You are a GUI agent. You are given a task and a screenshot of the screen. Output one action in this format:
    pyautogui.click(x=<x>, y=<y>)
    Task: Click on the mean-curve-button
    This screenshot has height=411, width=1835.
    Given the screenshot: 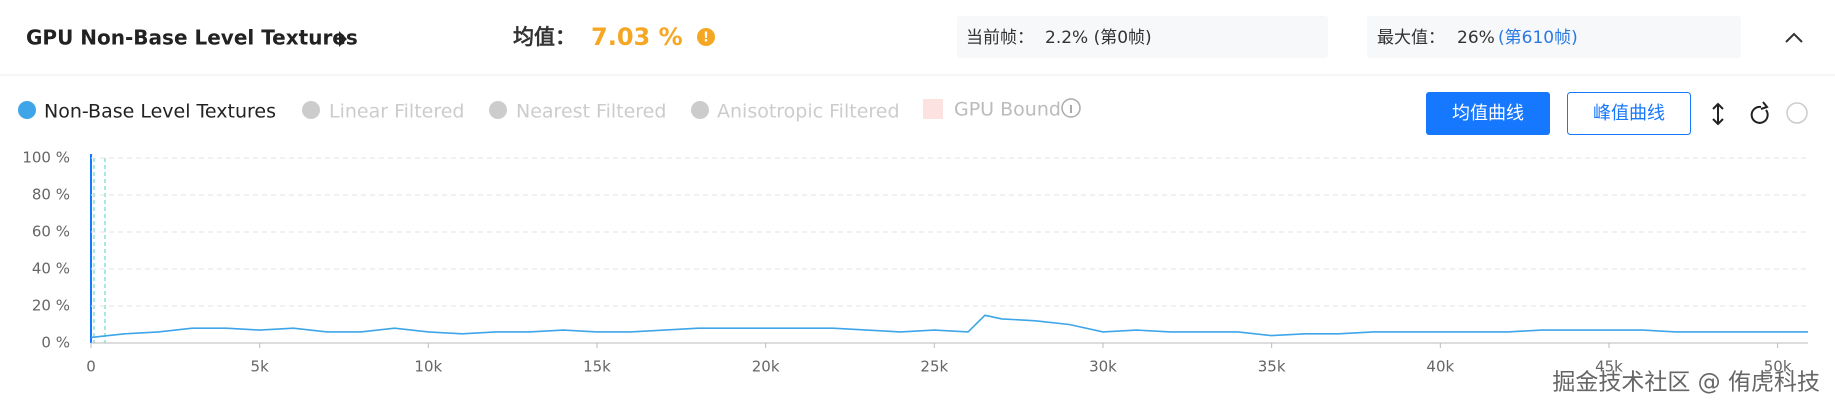 What is the action you would take?
    pyautogui.click(x=1488, y=113)
    